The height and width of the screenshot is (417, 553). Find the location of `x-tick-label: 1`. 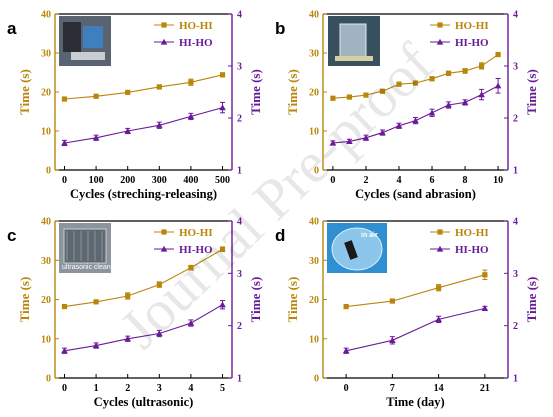

x-tick-label: 1 is located at coordinates (96, 388).